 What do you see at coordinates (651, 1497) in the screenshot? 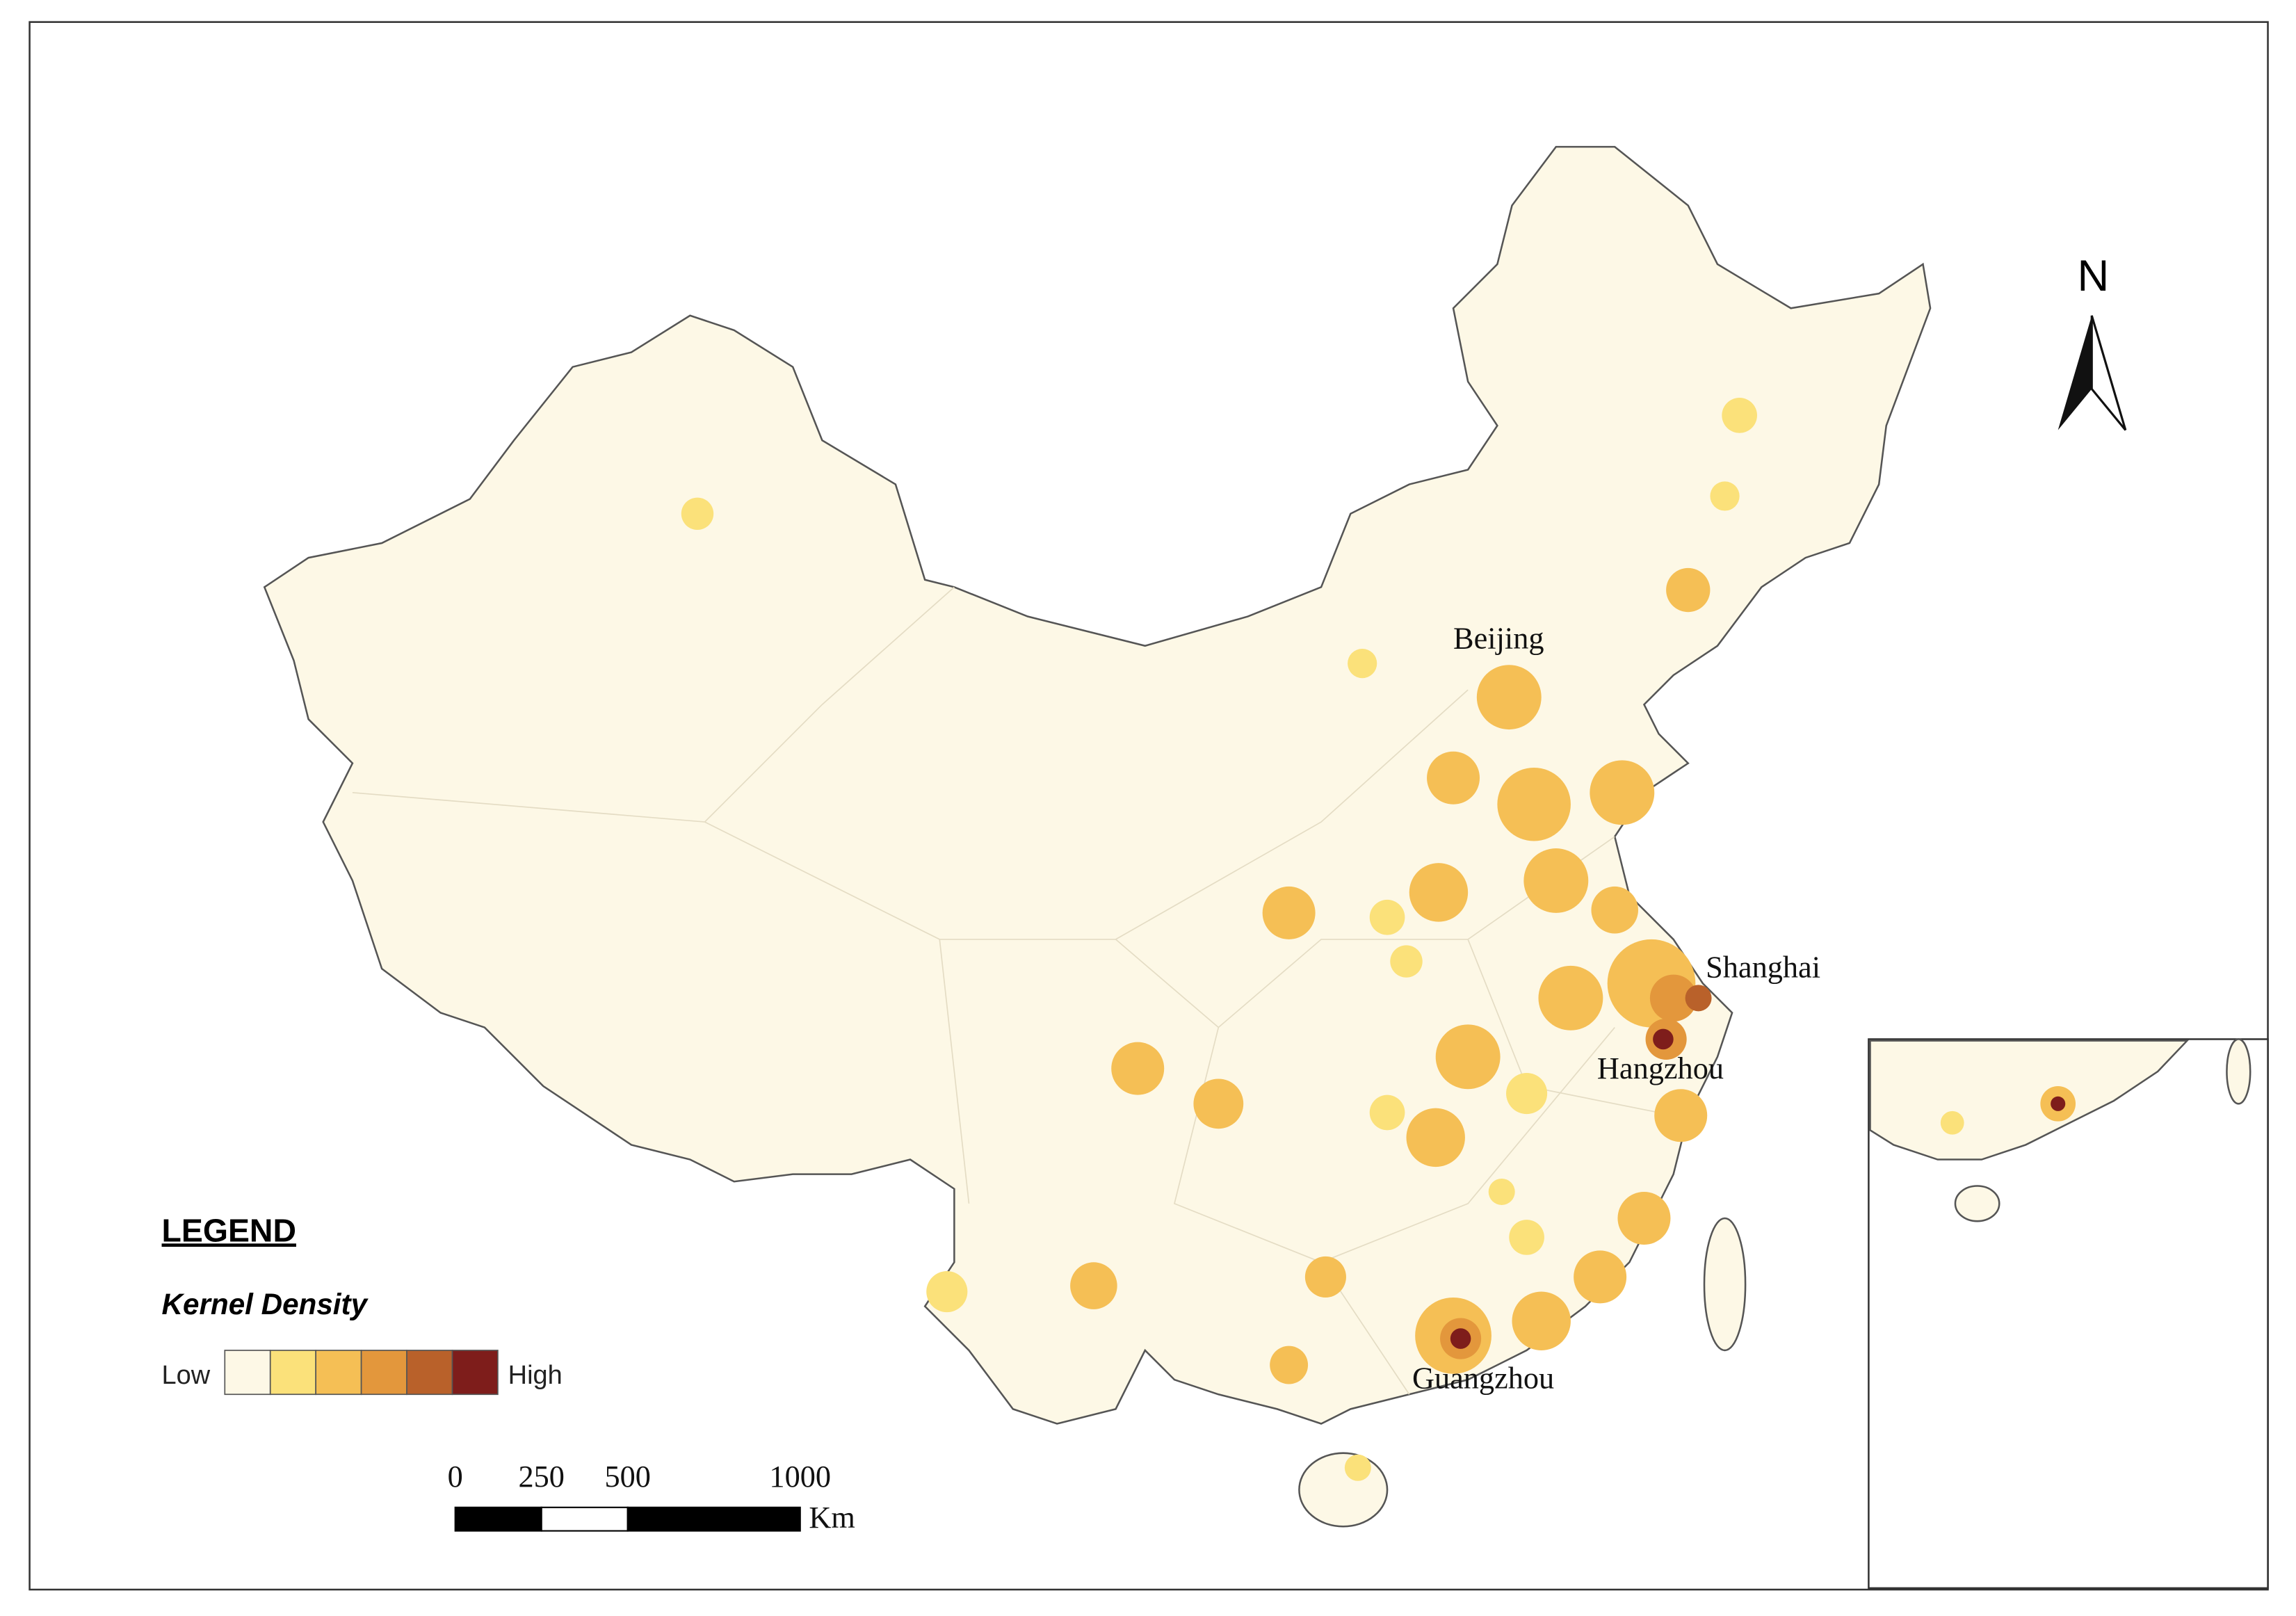
I see `scale-bar: 0 250 500 1000 Km` at bounding box center [651, 1497].